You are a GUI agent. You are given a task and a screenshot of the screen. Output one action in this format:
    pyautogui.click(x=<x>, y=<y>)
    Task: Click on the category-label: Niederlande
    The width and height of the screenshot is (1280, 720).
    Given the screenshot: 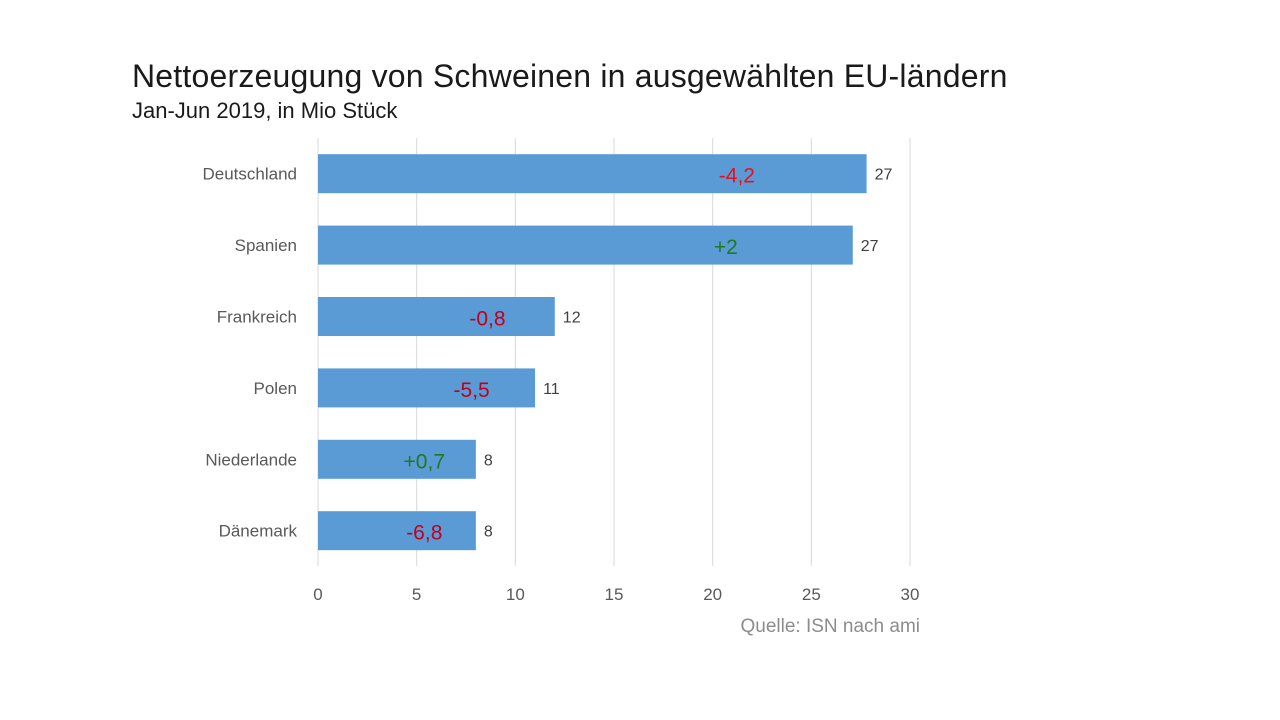 What is the action you would take?
    pyautogui.click(x=251, y=459)
    